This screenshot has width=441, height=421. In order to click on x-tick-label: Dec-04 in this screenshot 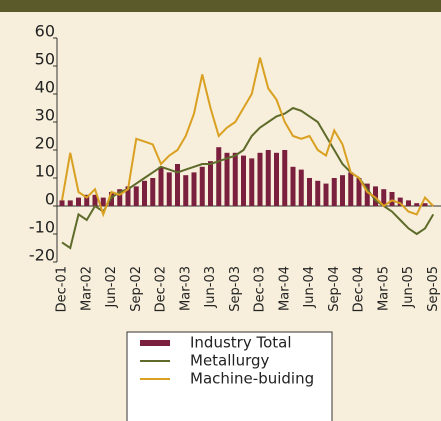, I will do `click(359, 289)`.